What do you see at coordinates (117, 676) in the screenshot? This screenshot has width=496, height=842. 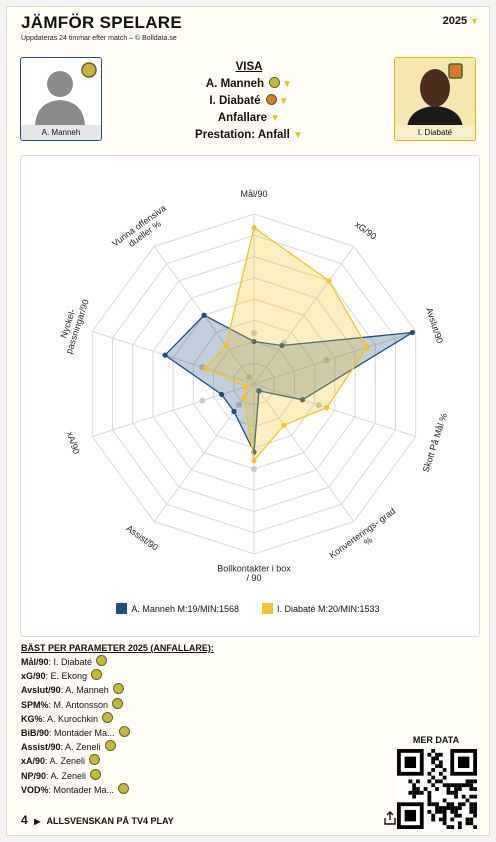 I see `best-row: xG/90: E. Ekong` at bounding box center [117, 676].